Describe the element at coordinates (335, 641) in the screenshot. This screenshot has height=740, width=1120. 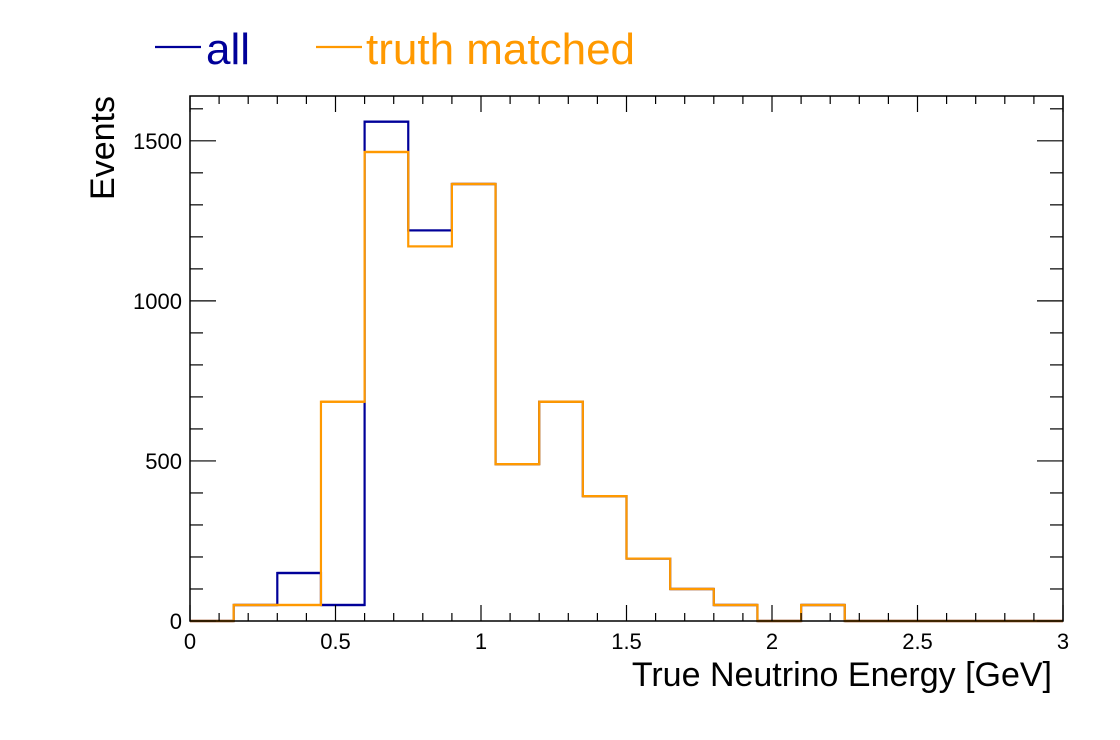
I see `x-tick-label: 0.5` at that location.